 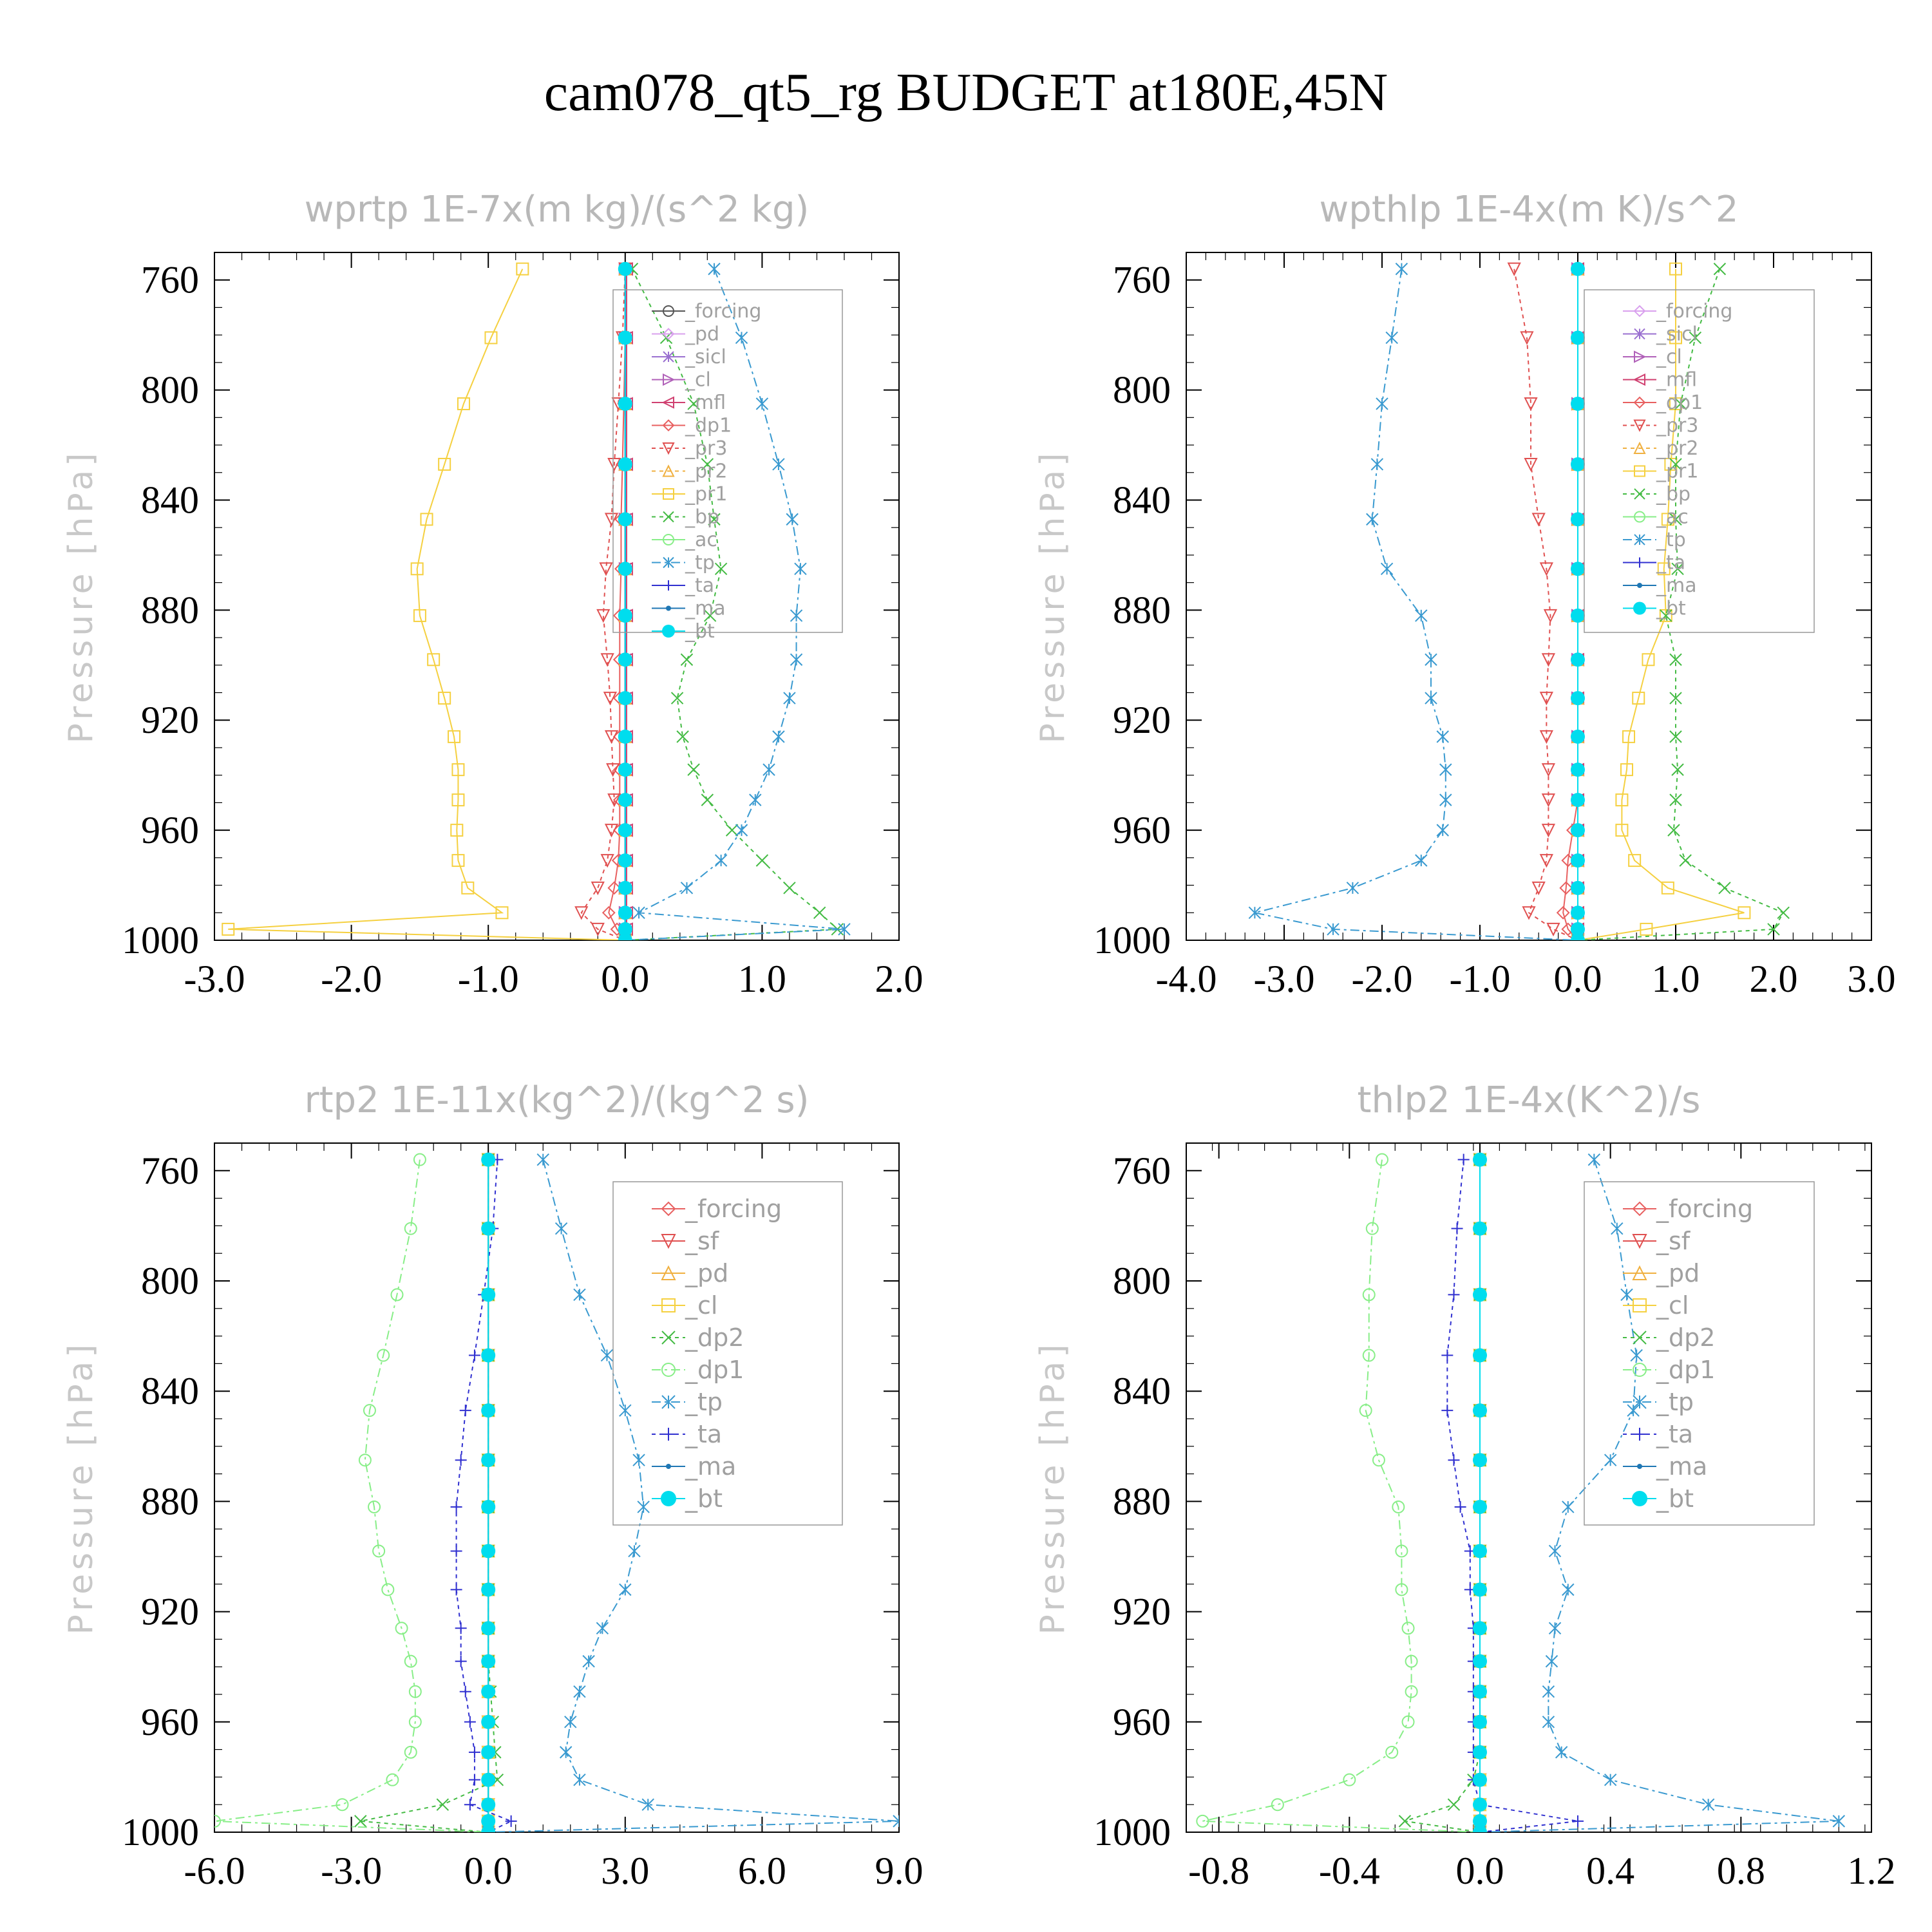 I want to click on x-tick-label: 1.0, so click(x=762, y=979).